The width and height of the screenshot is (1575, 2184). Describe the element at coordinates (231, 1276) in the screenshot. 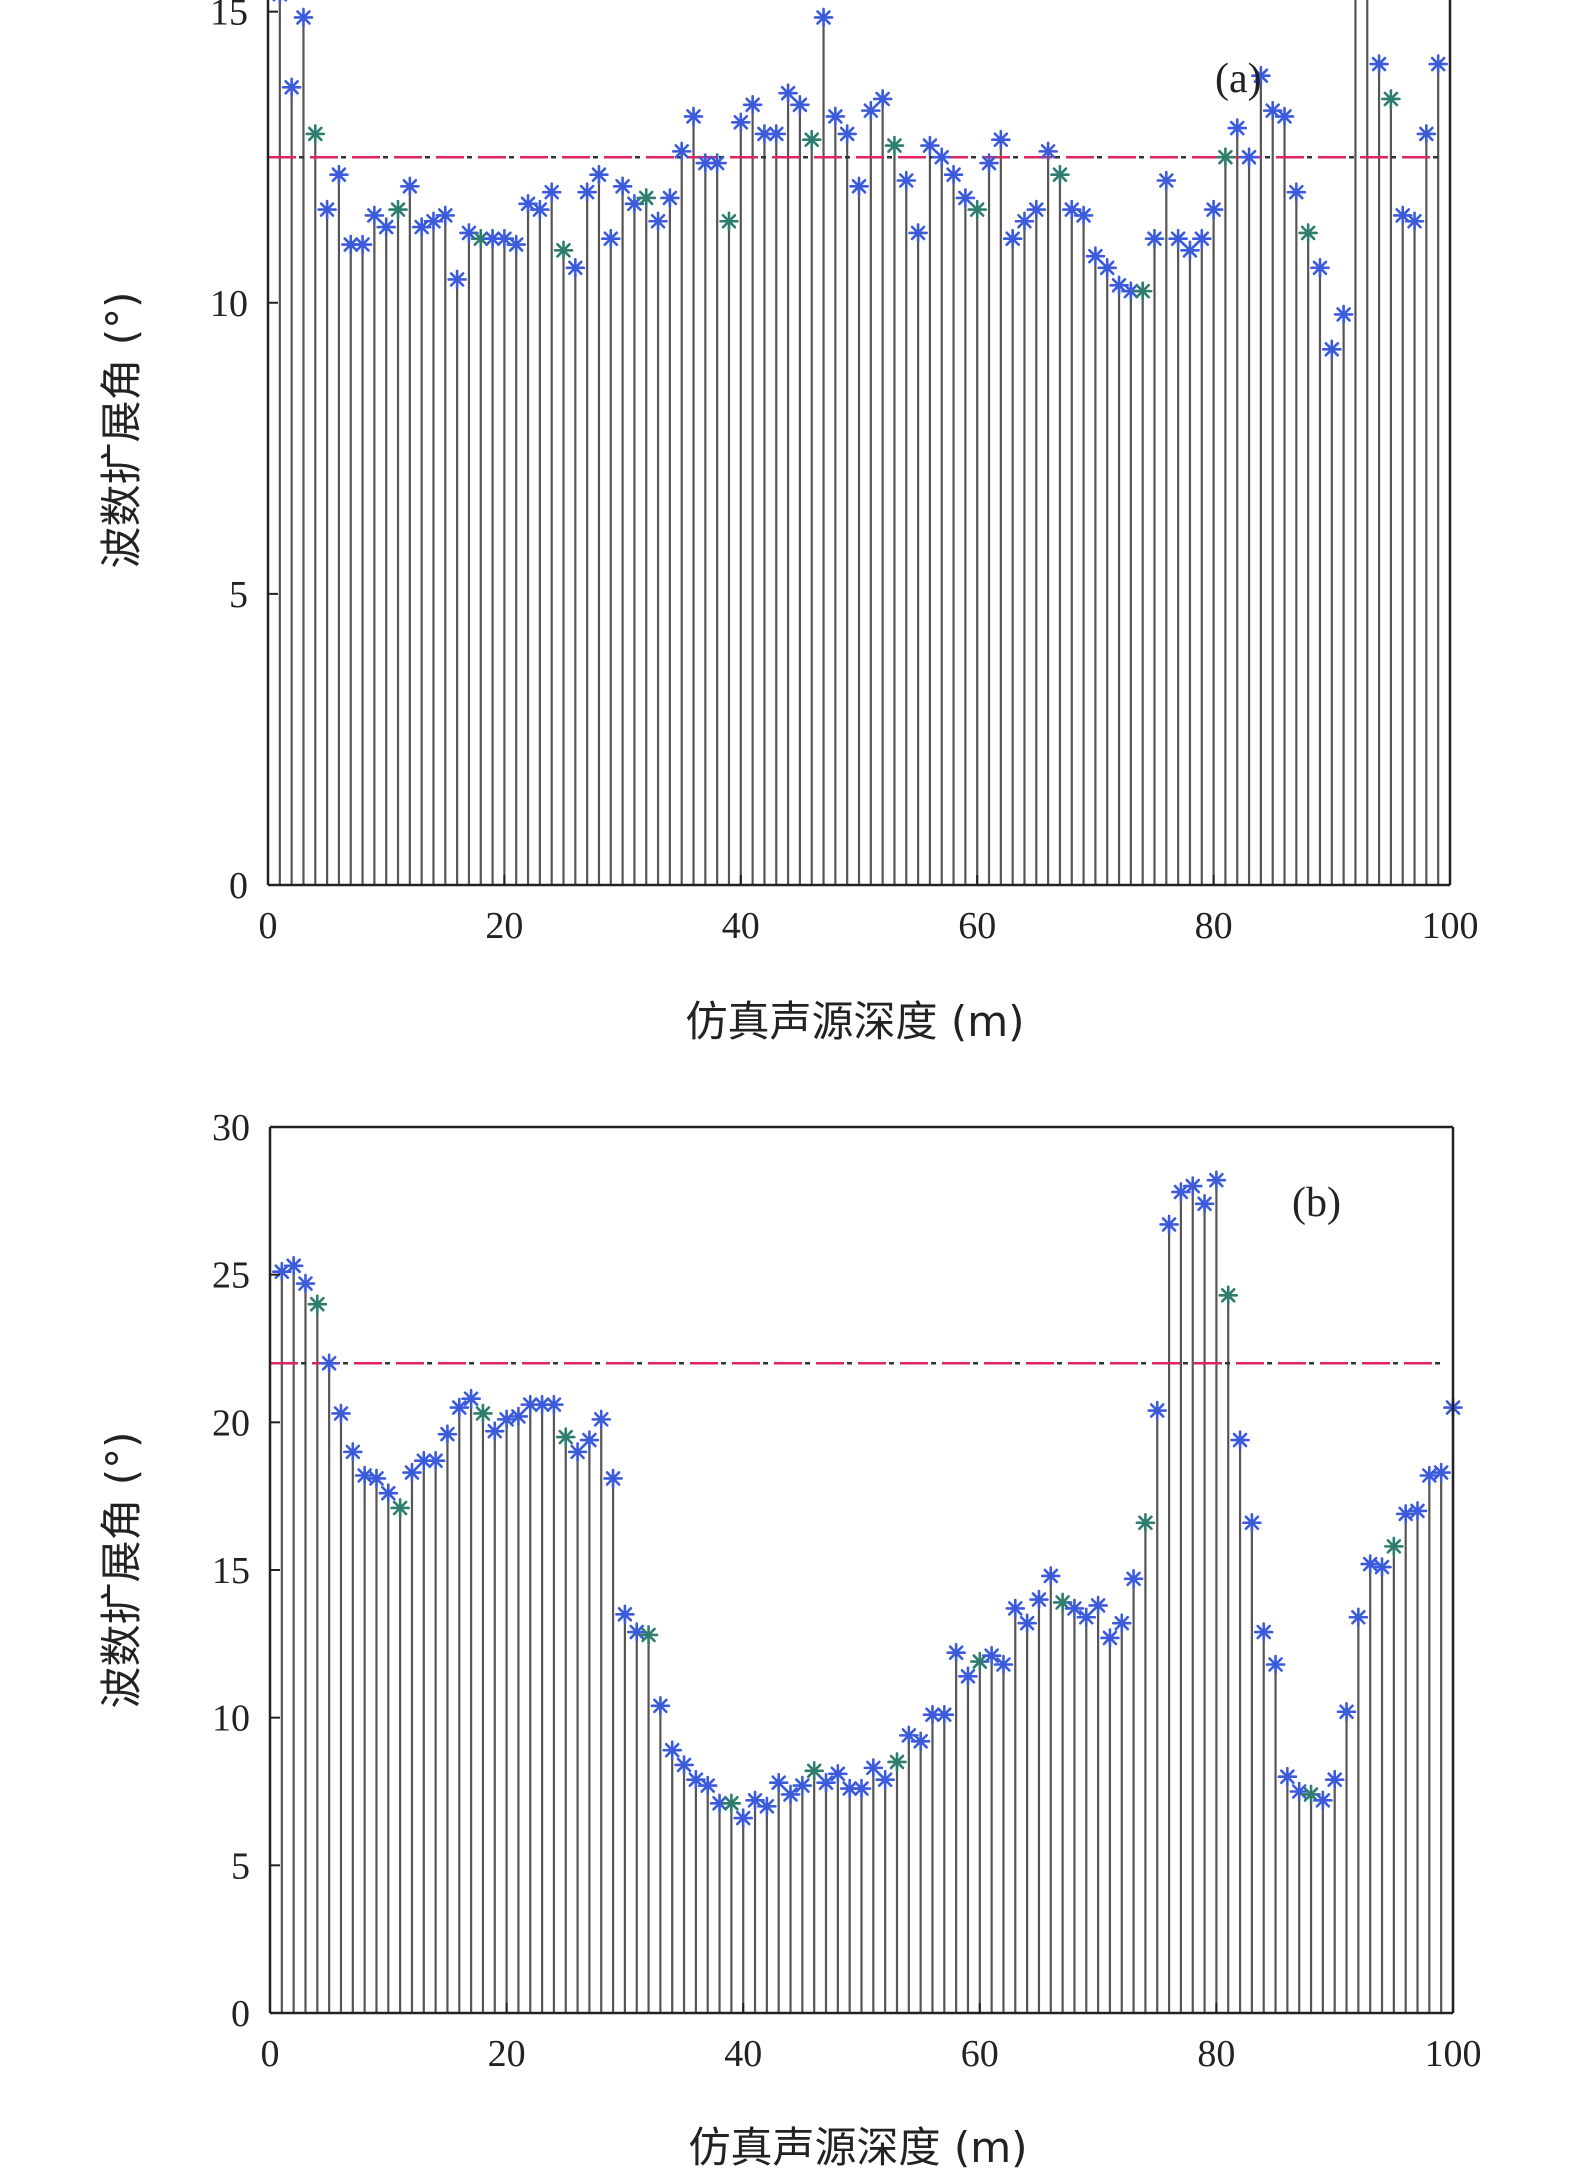

I see `y-tick-label-25: 25` at that location.